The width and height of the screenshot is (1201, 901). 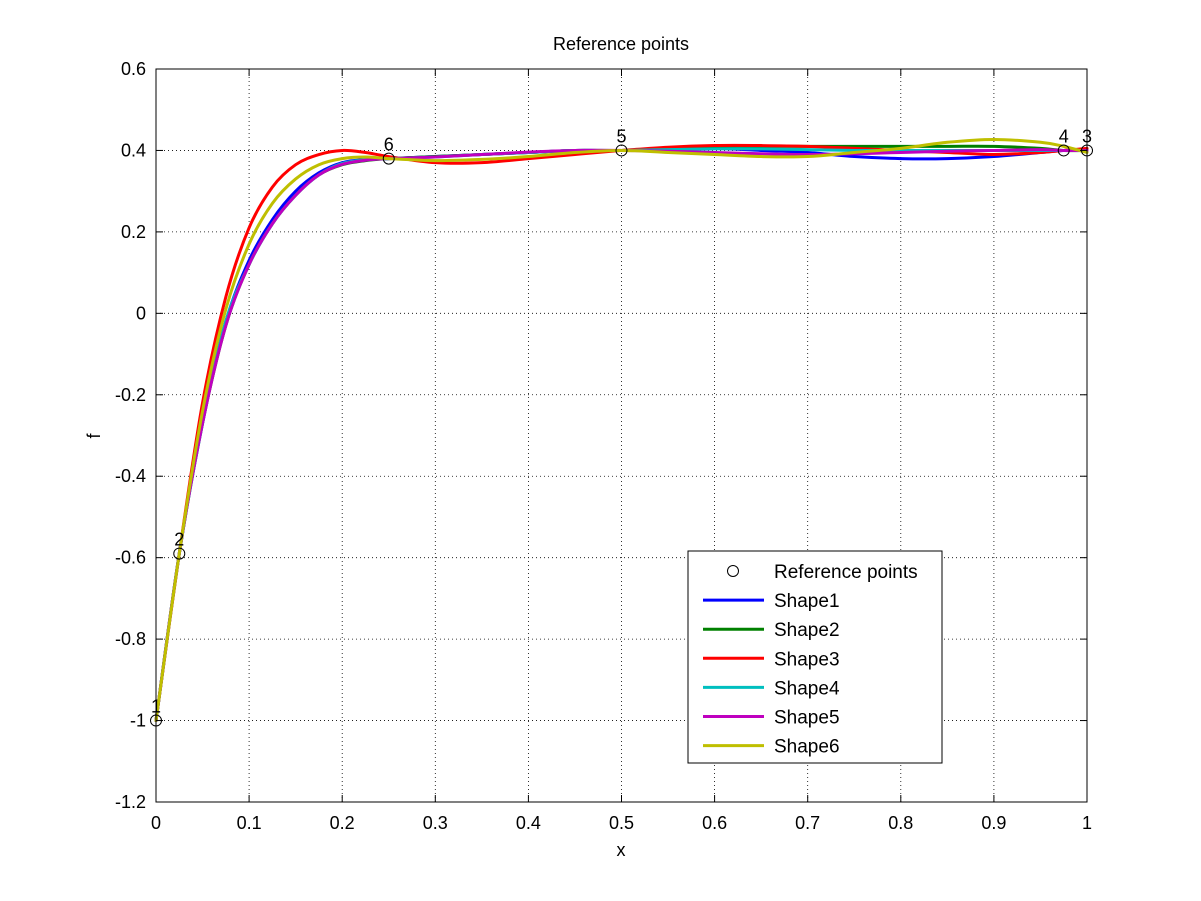 I want to click on legend-label-shape3: Shape3, so click(x=807, y=659).